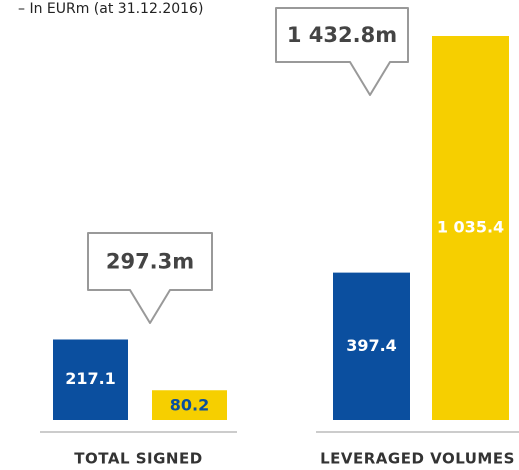 The height and width of the screenshot is (470, 519). Describe the element at coordinates (110, 9) in the screenshot. I see `chart-subtitle: – In EURm (at 31.12.2016)` at that location.